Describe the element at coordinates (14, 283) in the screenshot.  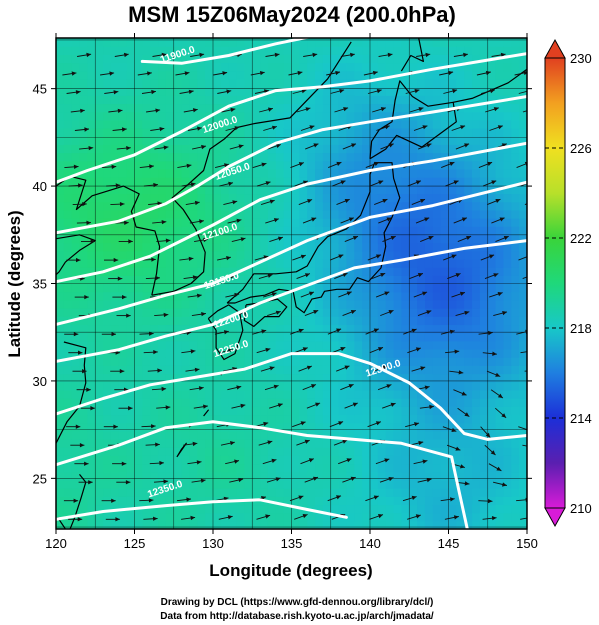
I see `y-axis-label: Latitude (degrees)` at that location.